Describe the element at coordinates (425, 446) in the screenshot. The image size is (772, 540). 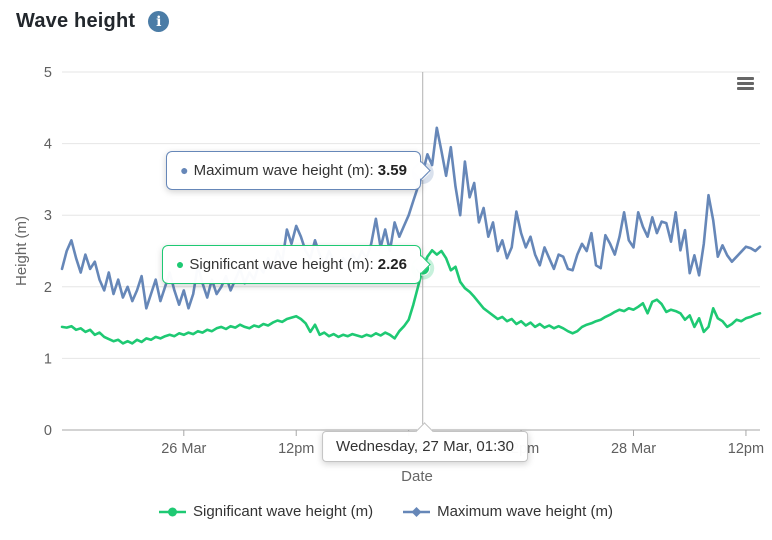
I see `tooltip-date-text: Wednesday, 27 Mar, 01:30` at that location.